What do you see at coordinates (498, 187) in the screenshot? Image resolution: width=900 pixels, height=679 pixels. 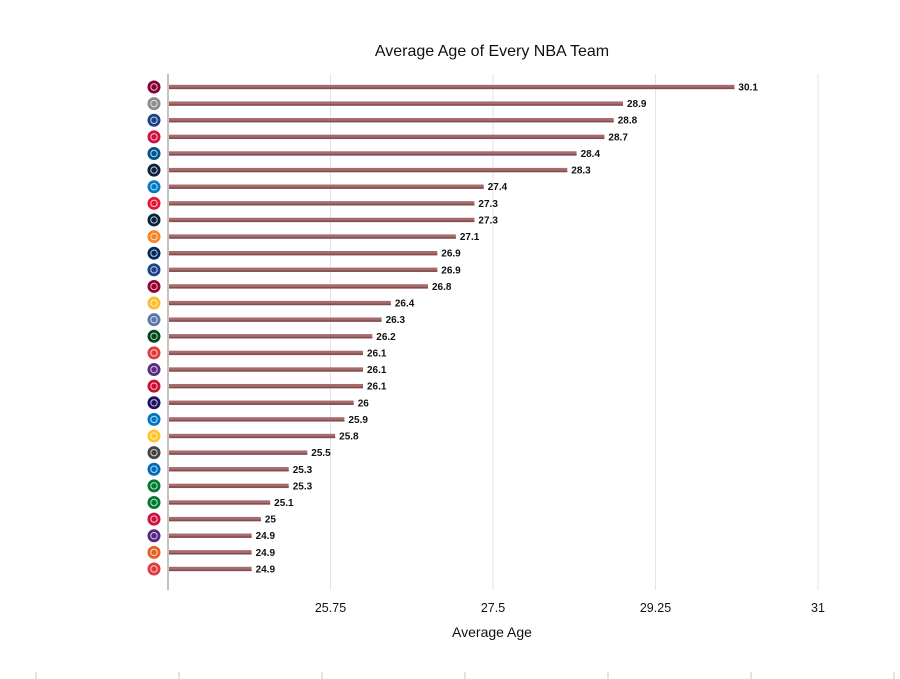 I see `value-label: 27.4` at bounding box center [498, 187].